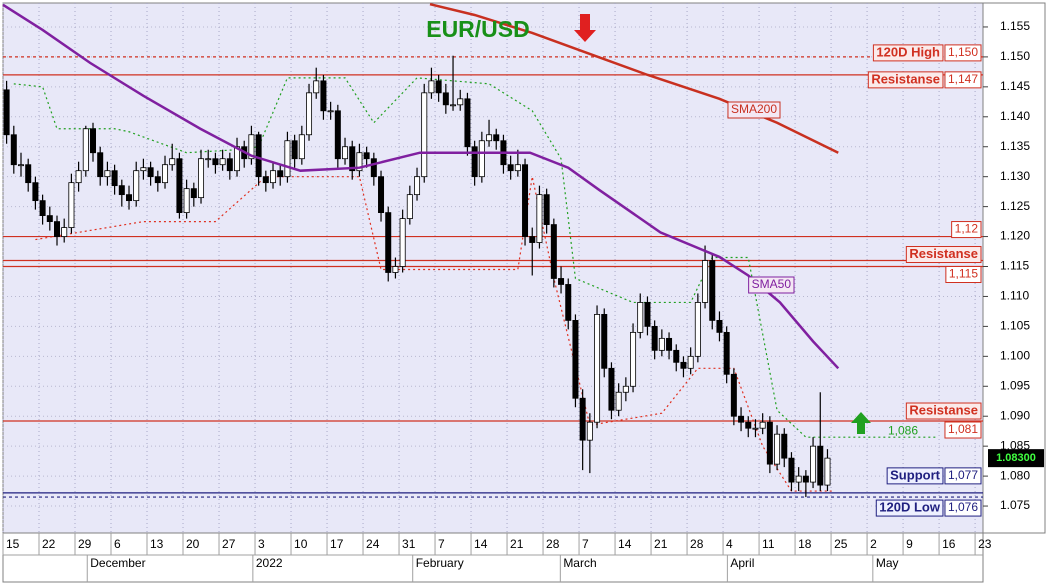 The height and width of the screenshot is (585, 1047). I want to click on level-value-group: 1,147, so click(963, 80).